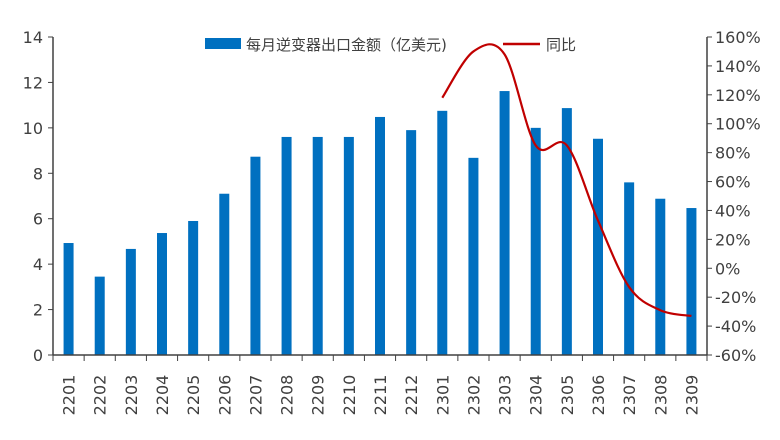 This screenshot has height=440, width=780. Describe the element at coordinates (33, 82) in the screenshot. I see `left-tick-label: 12` at that location.